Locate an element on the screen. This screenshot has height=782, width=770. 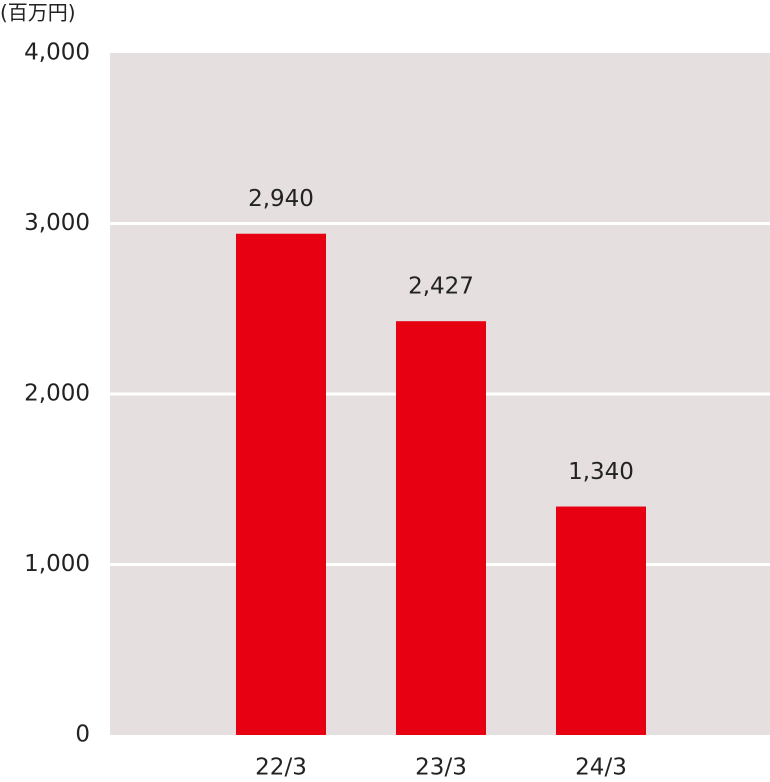
y-tick-label: 0 is located at coordinates (82, 735).